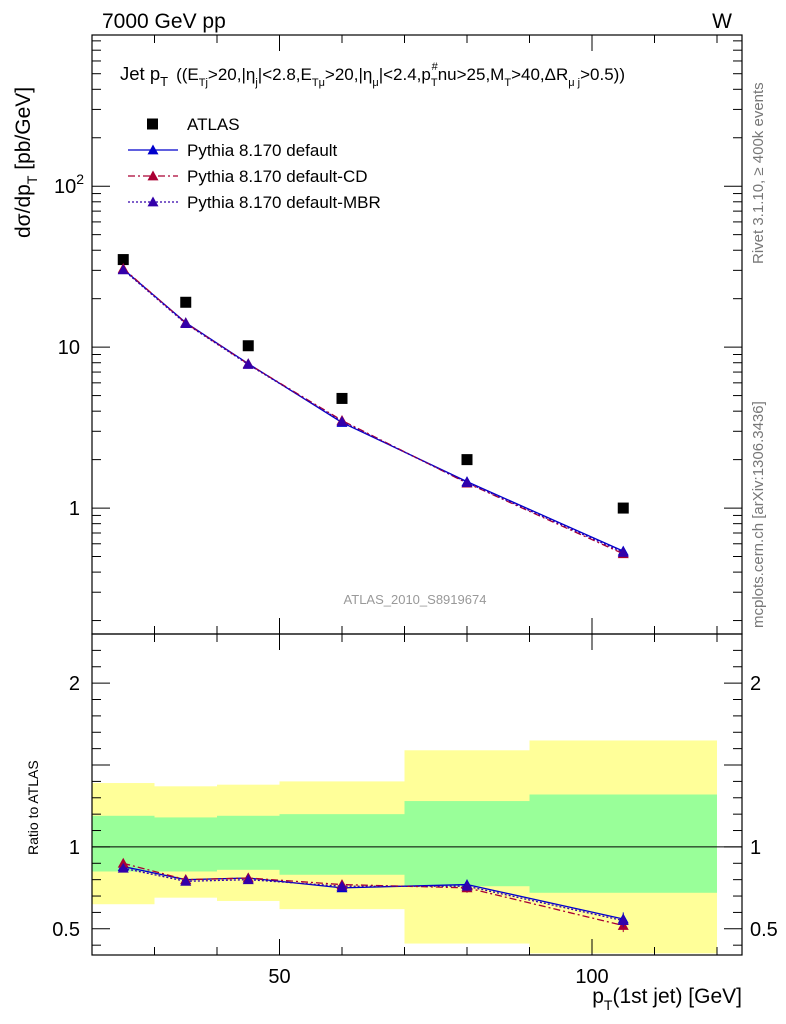 This screenshot has height=1024, width=786. I want to click on legend-item: Pythia 8.170 default-MBR, so click(254, 202).